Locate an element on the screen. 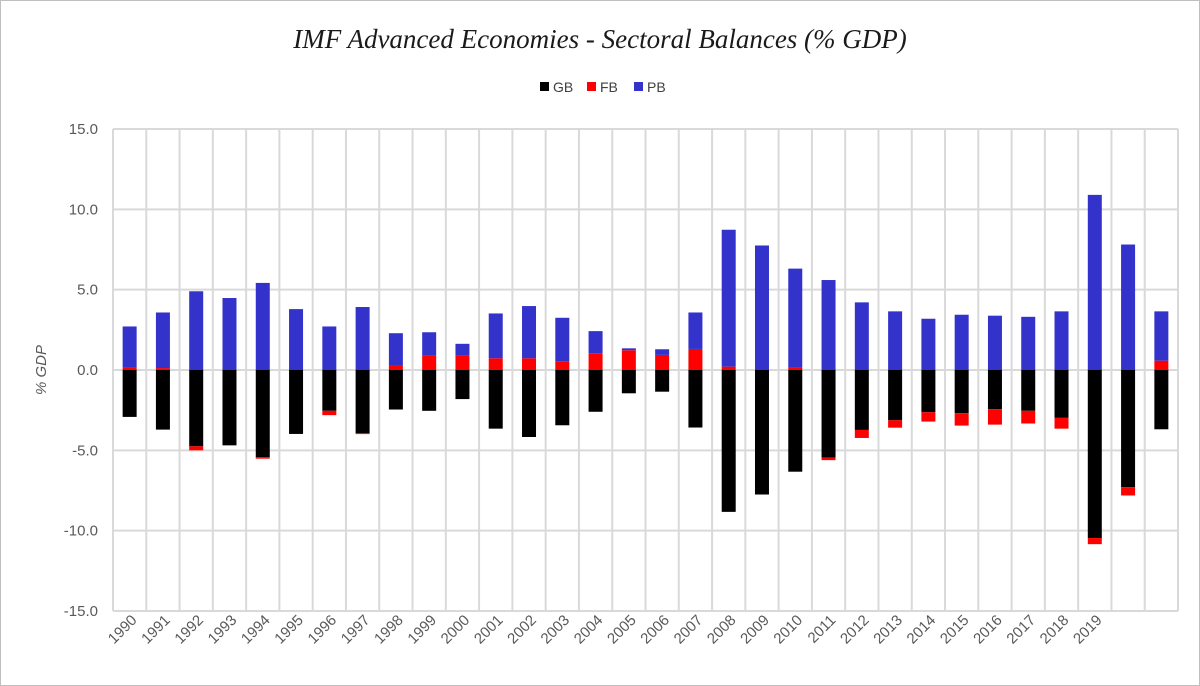 The image size is (1200, 686). x-tick-label: 1997 is located at coordinates (356, 630).